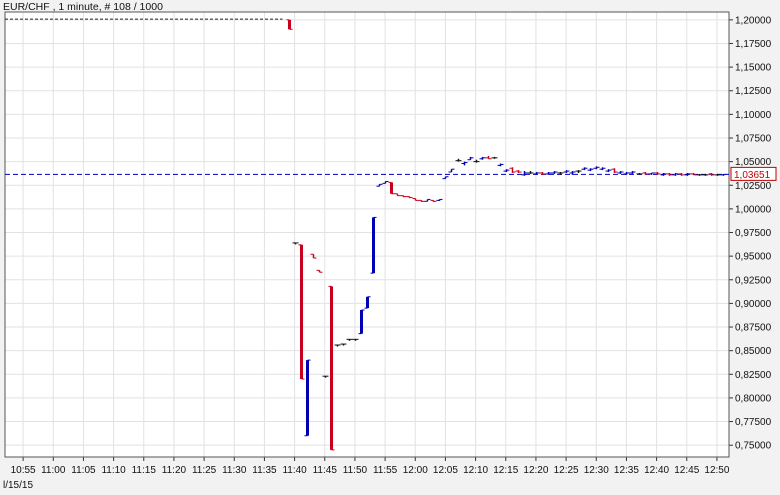 This screenshot has width=780, height=495. What do you see at coordinates (753, 68) in the screenshot?
I see `y-tick-label: 1,15000` at bounding box center [753, 68].